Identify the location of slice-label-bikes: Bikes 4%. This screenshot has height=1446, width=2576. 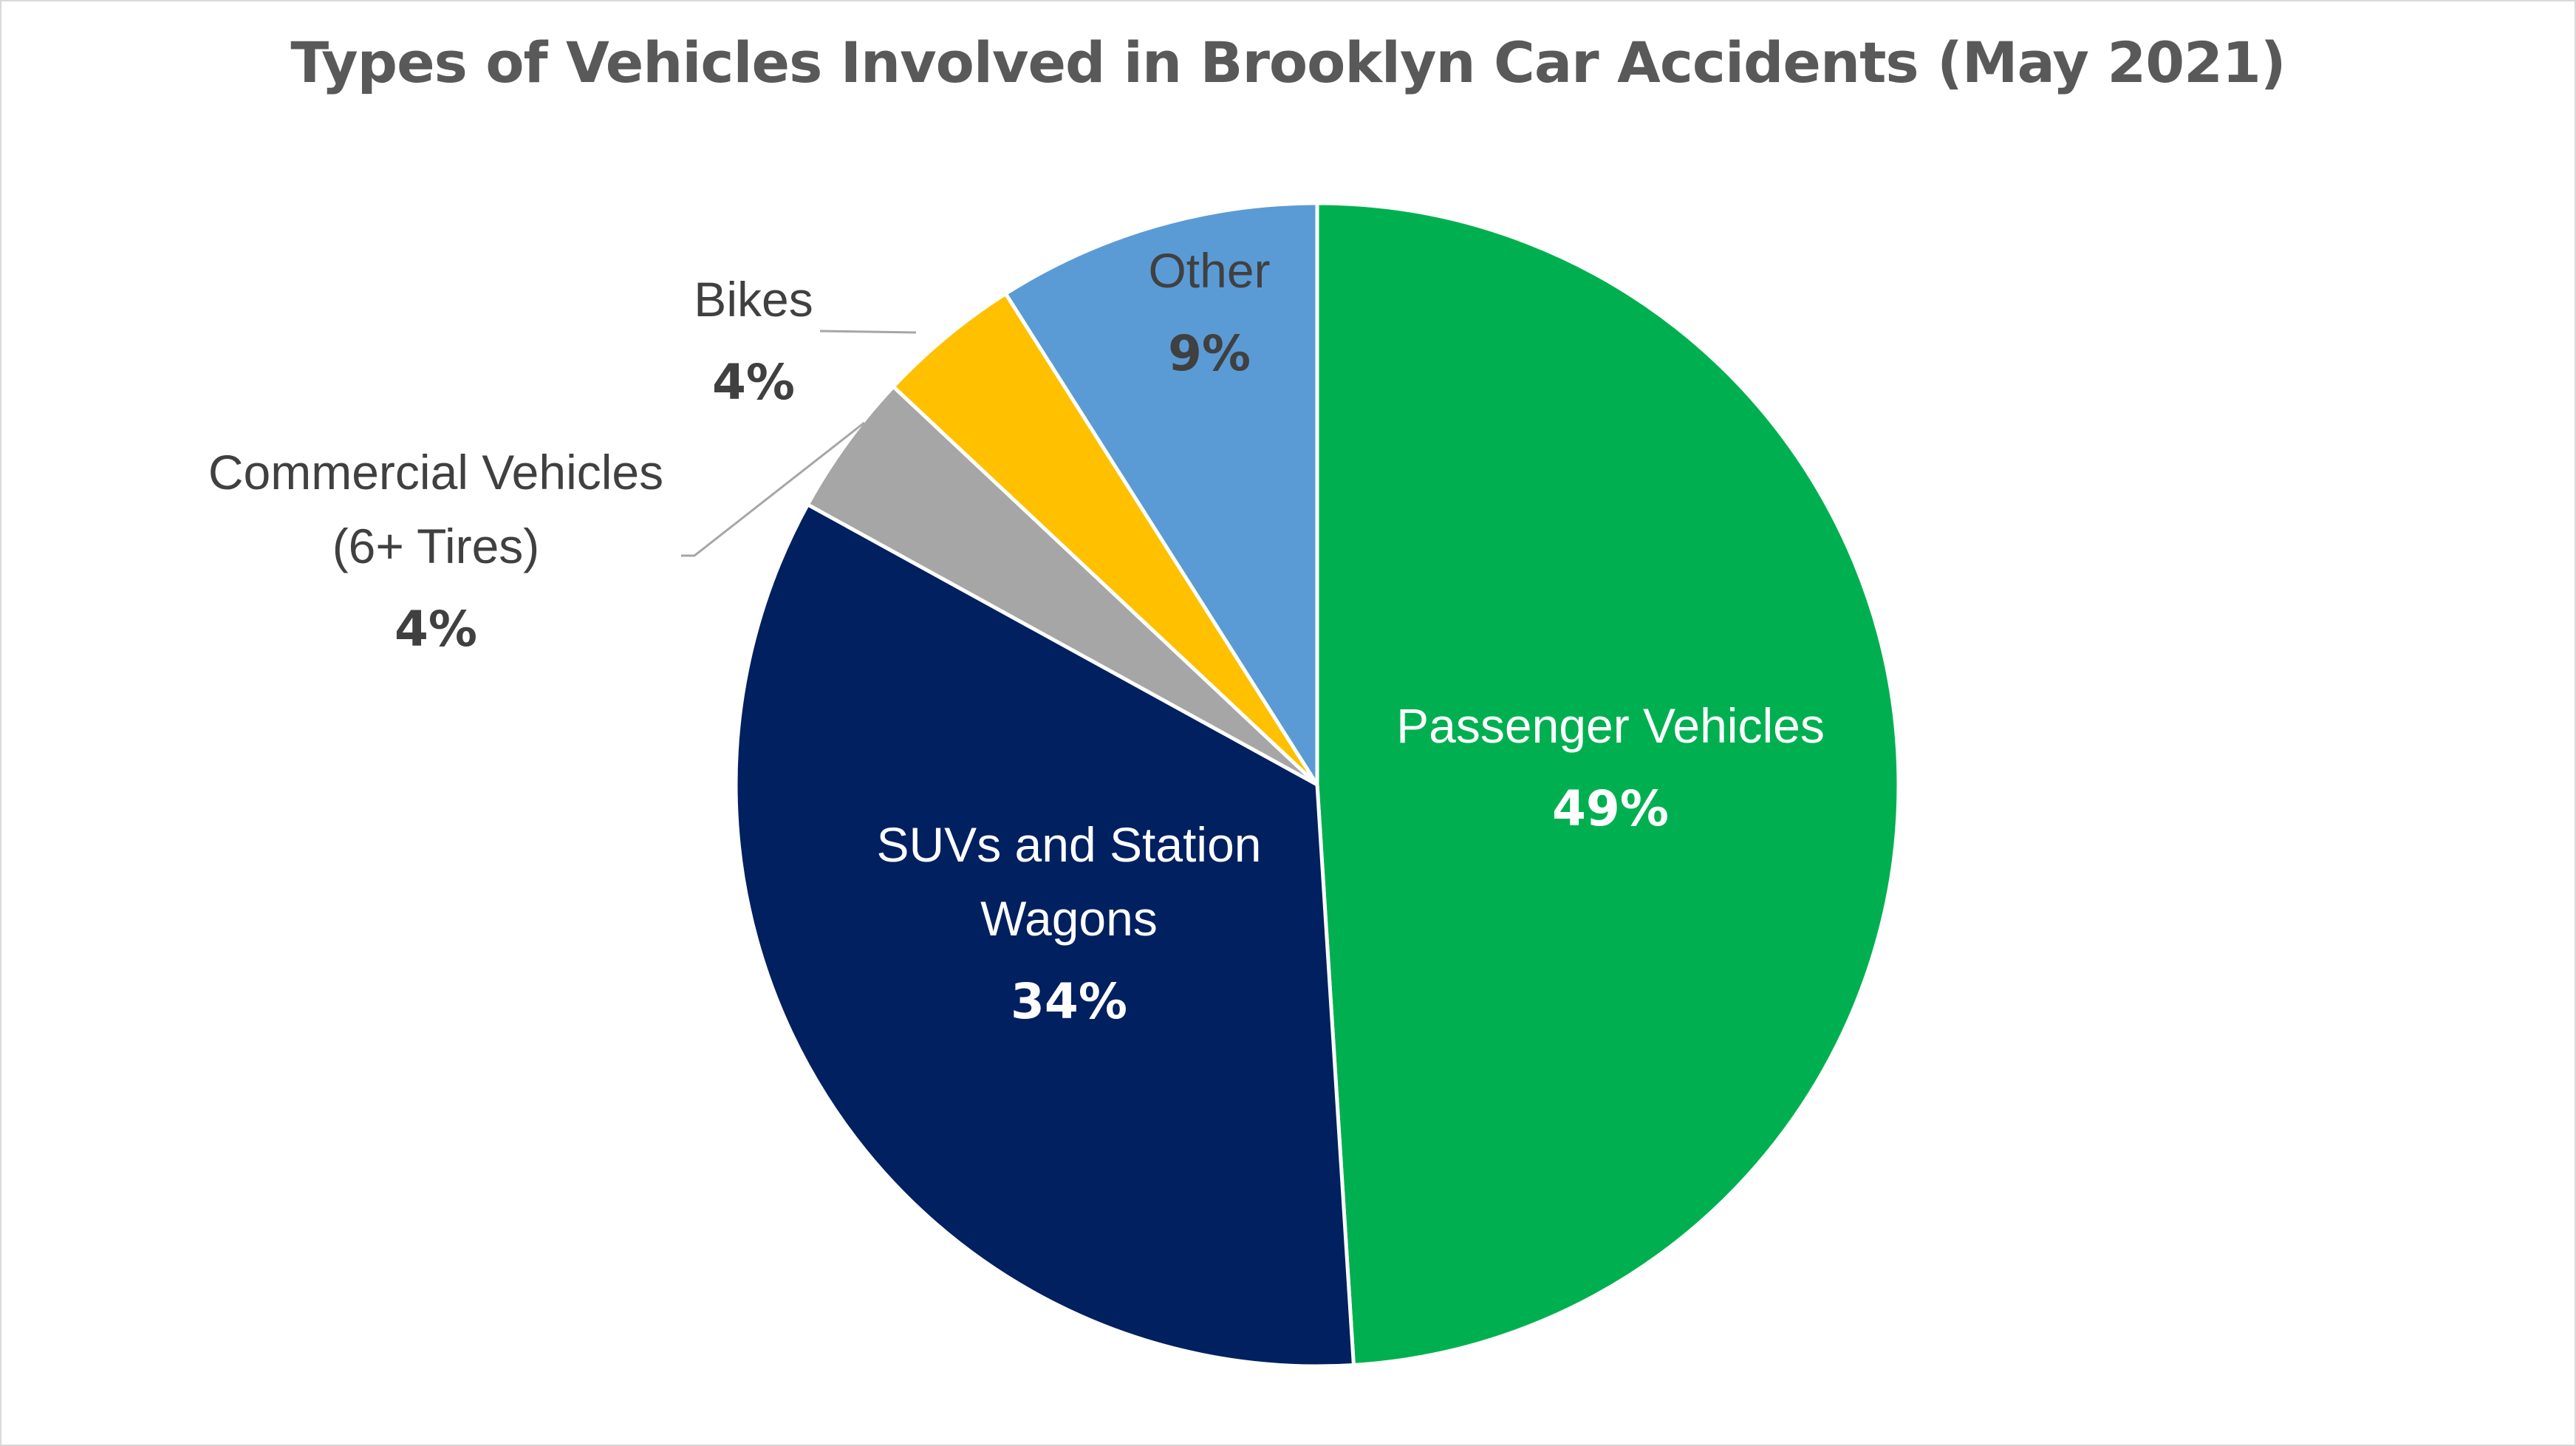
(753, 342).